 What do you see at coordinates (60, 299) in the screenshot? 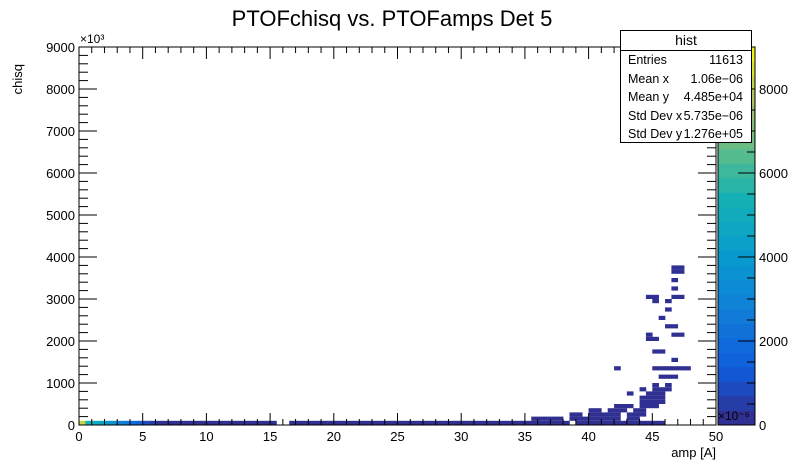
I see `y-tick-label: 3000` at bounding box center [60, 299].